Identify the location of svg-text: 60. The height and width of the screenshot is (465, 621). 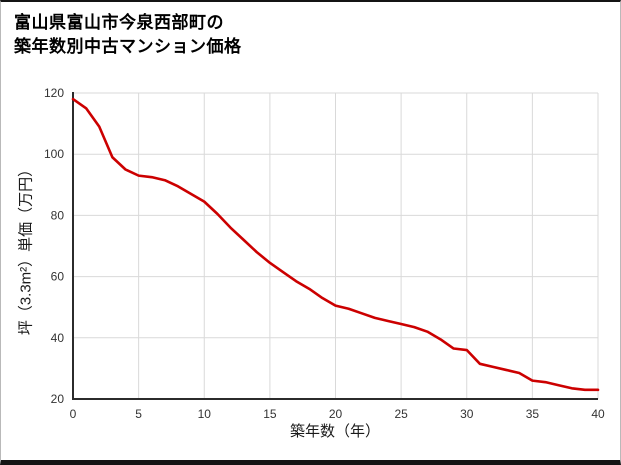
(58, 277).